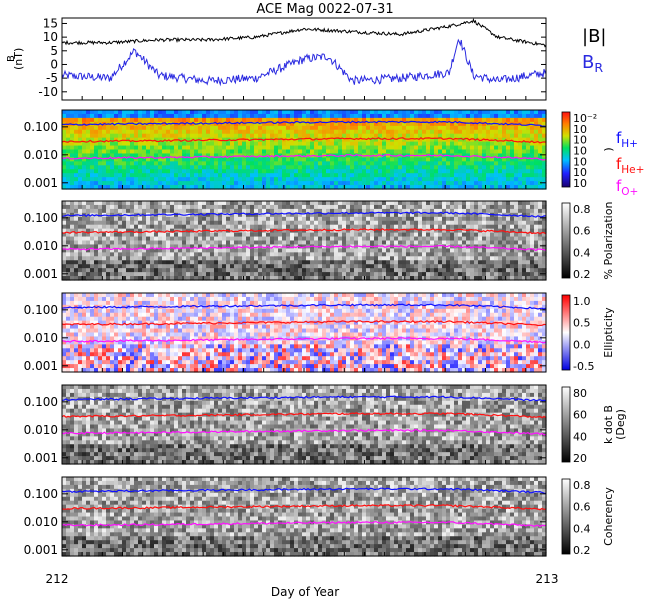  What do you see at coordinates (54, 51) in the screenshot?
I see `y-tick-label: 5` at bounding box center [54, 51].